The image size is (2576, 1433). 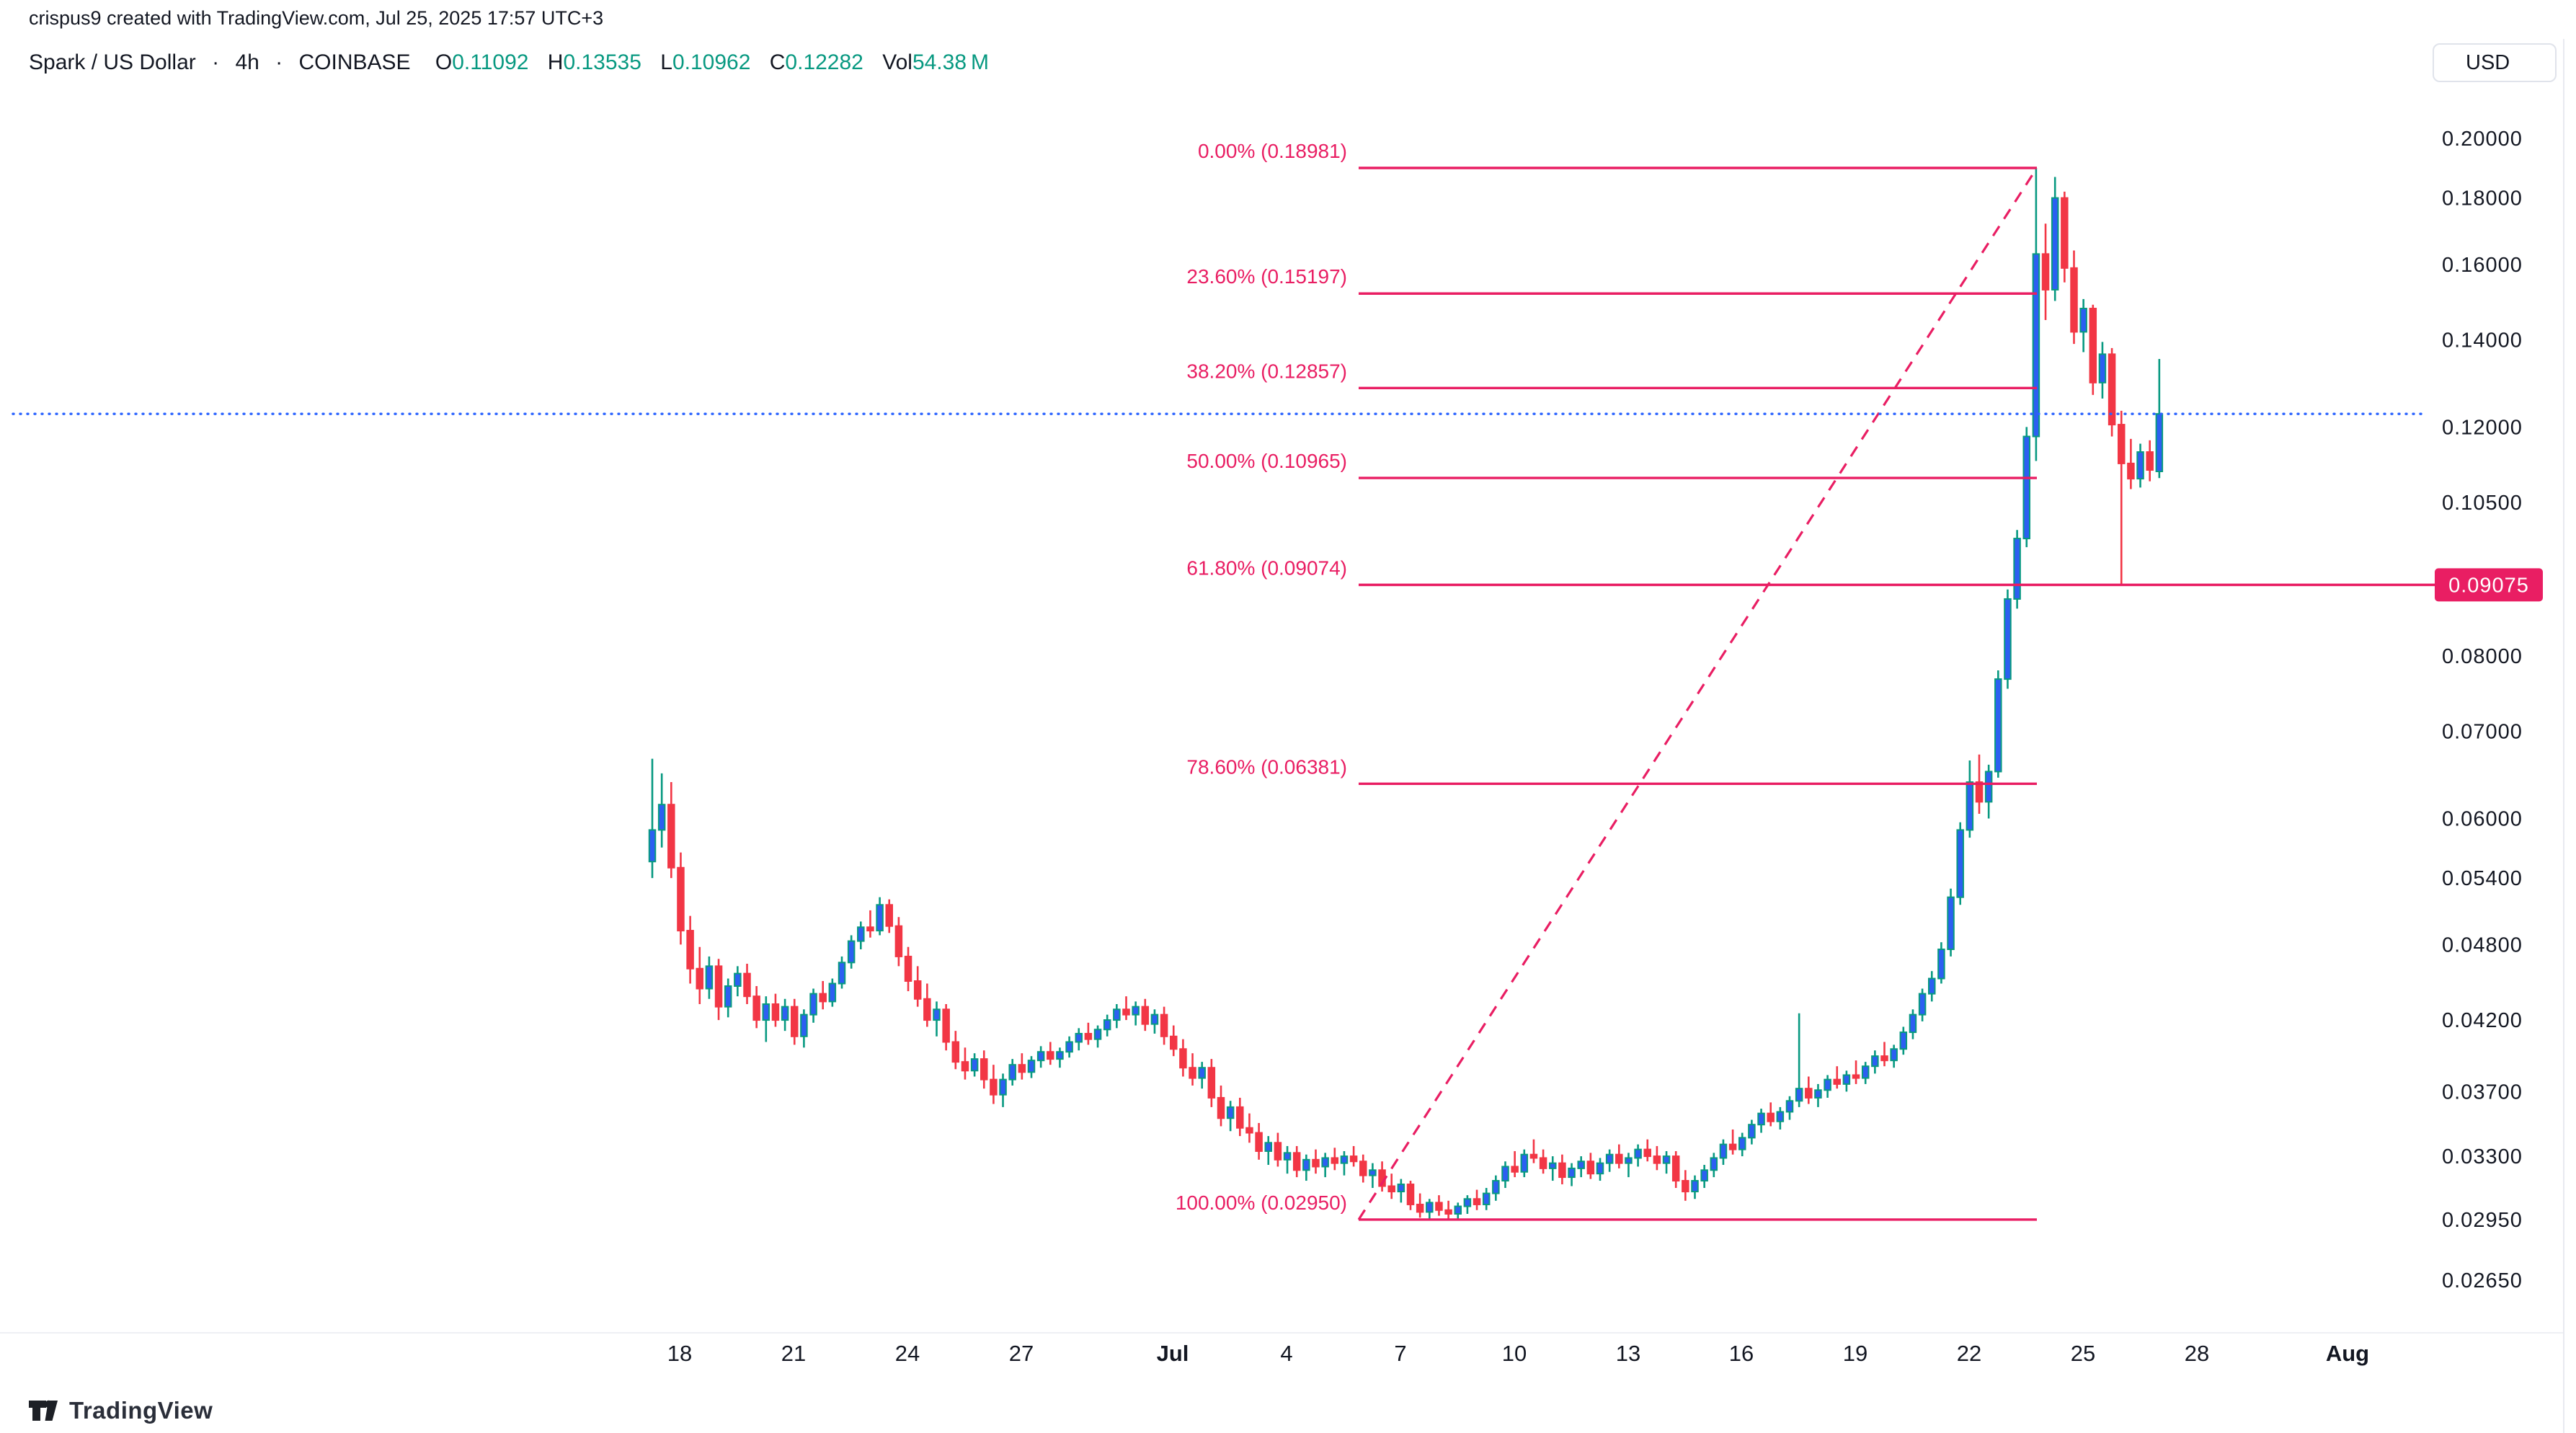 What do you see at coordinates (2482, 1220) in the screenshot?
I see `price-axis-label: 0.02950` at bounding box center [2482, 1220].